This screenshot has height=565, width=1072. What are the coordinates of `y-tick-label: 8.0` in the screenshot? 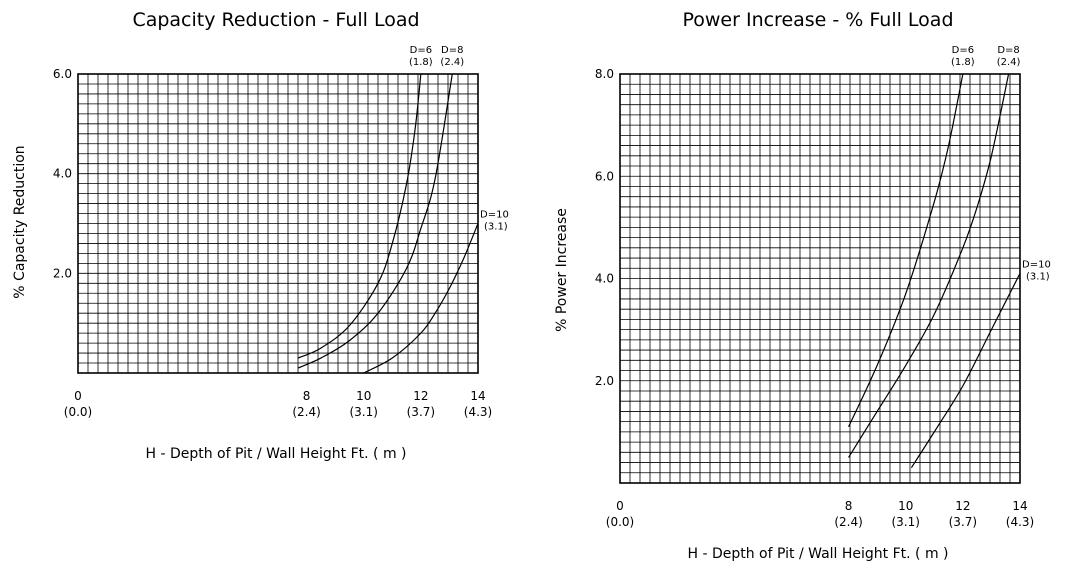 It's located at (604, 74).